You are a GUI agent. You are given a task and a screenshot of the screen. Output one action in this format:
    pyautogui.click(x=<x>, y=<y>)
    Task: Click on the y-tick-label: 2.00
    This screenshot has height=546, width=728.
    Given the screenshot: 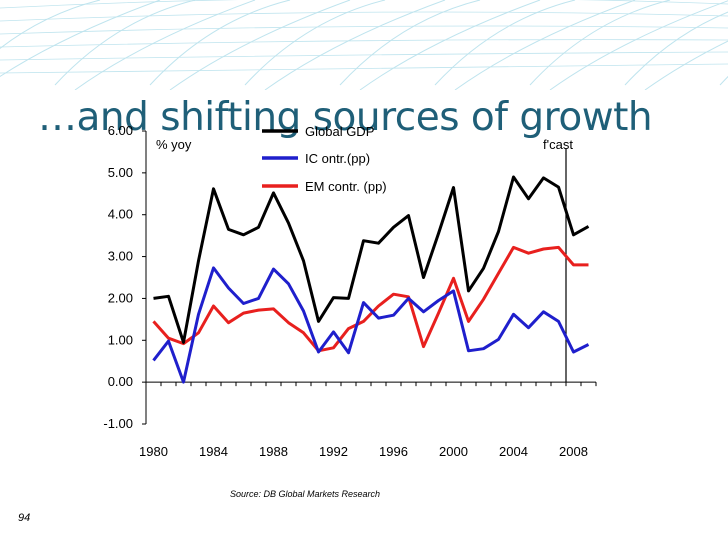 What is the action you would take?
    pyautogui.click(x=120, y=297)
    